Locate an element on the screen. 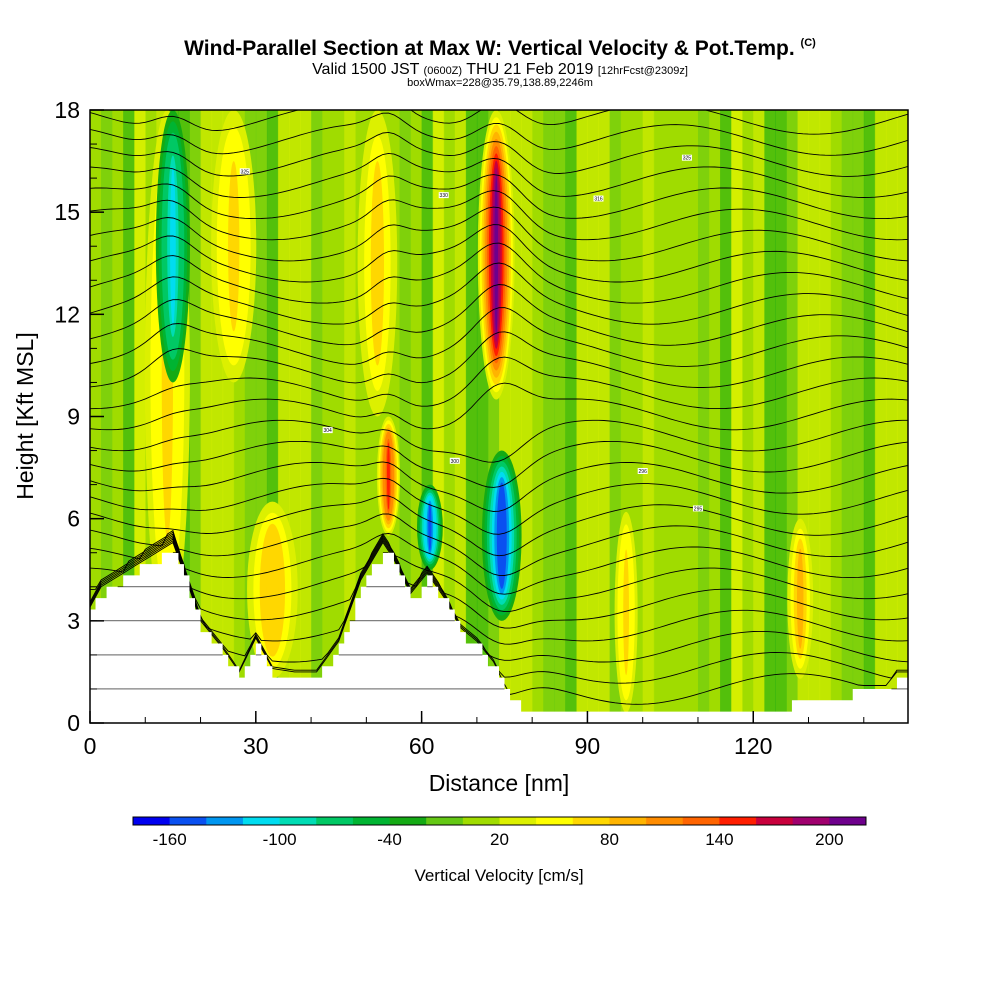 This screenshot has width=1000, height=1000. x-tick-label: 0 is located at coordinates (90, 746).